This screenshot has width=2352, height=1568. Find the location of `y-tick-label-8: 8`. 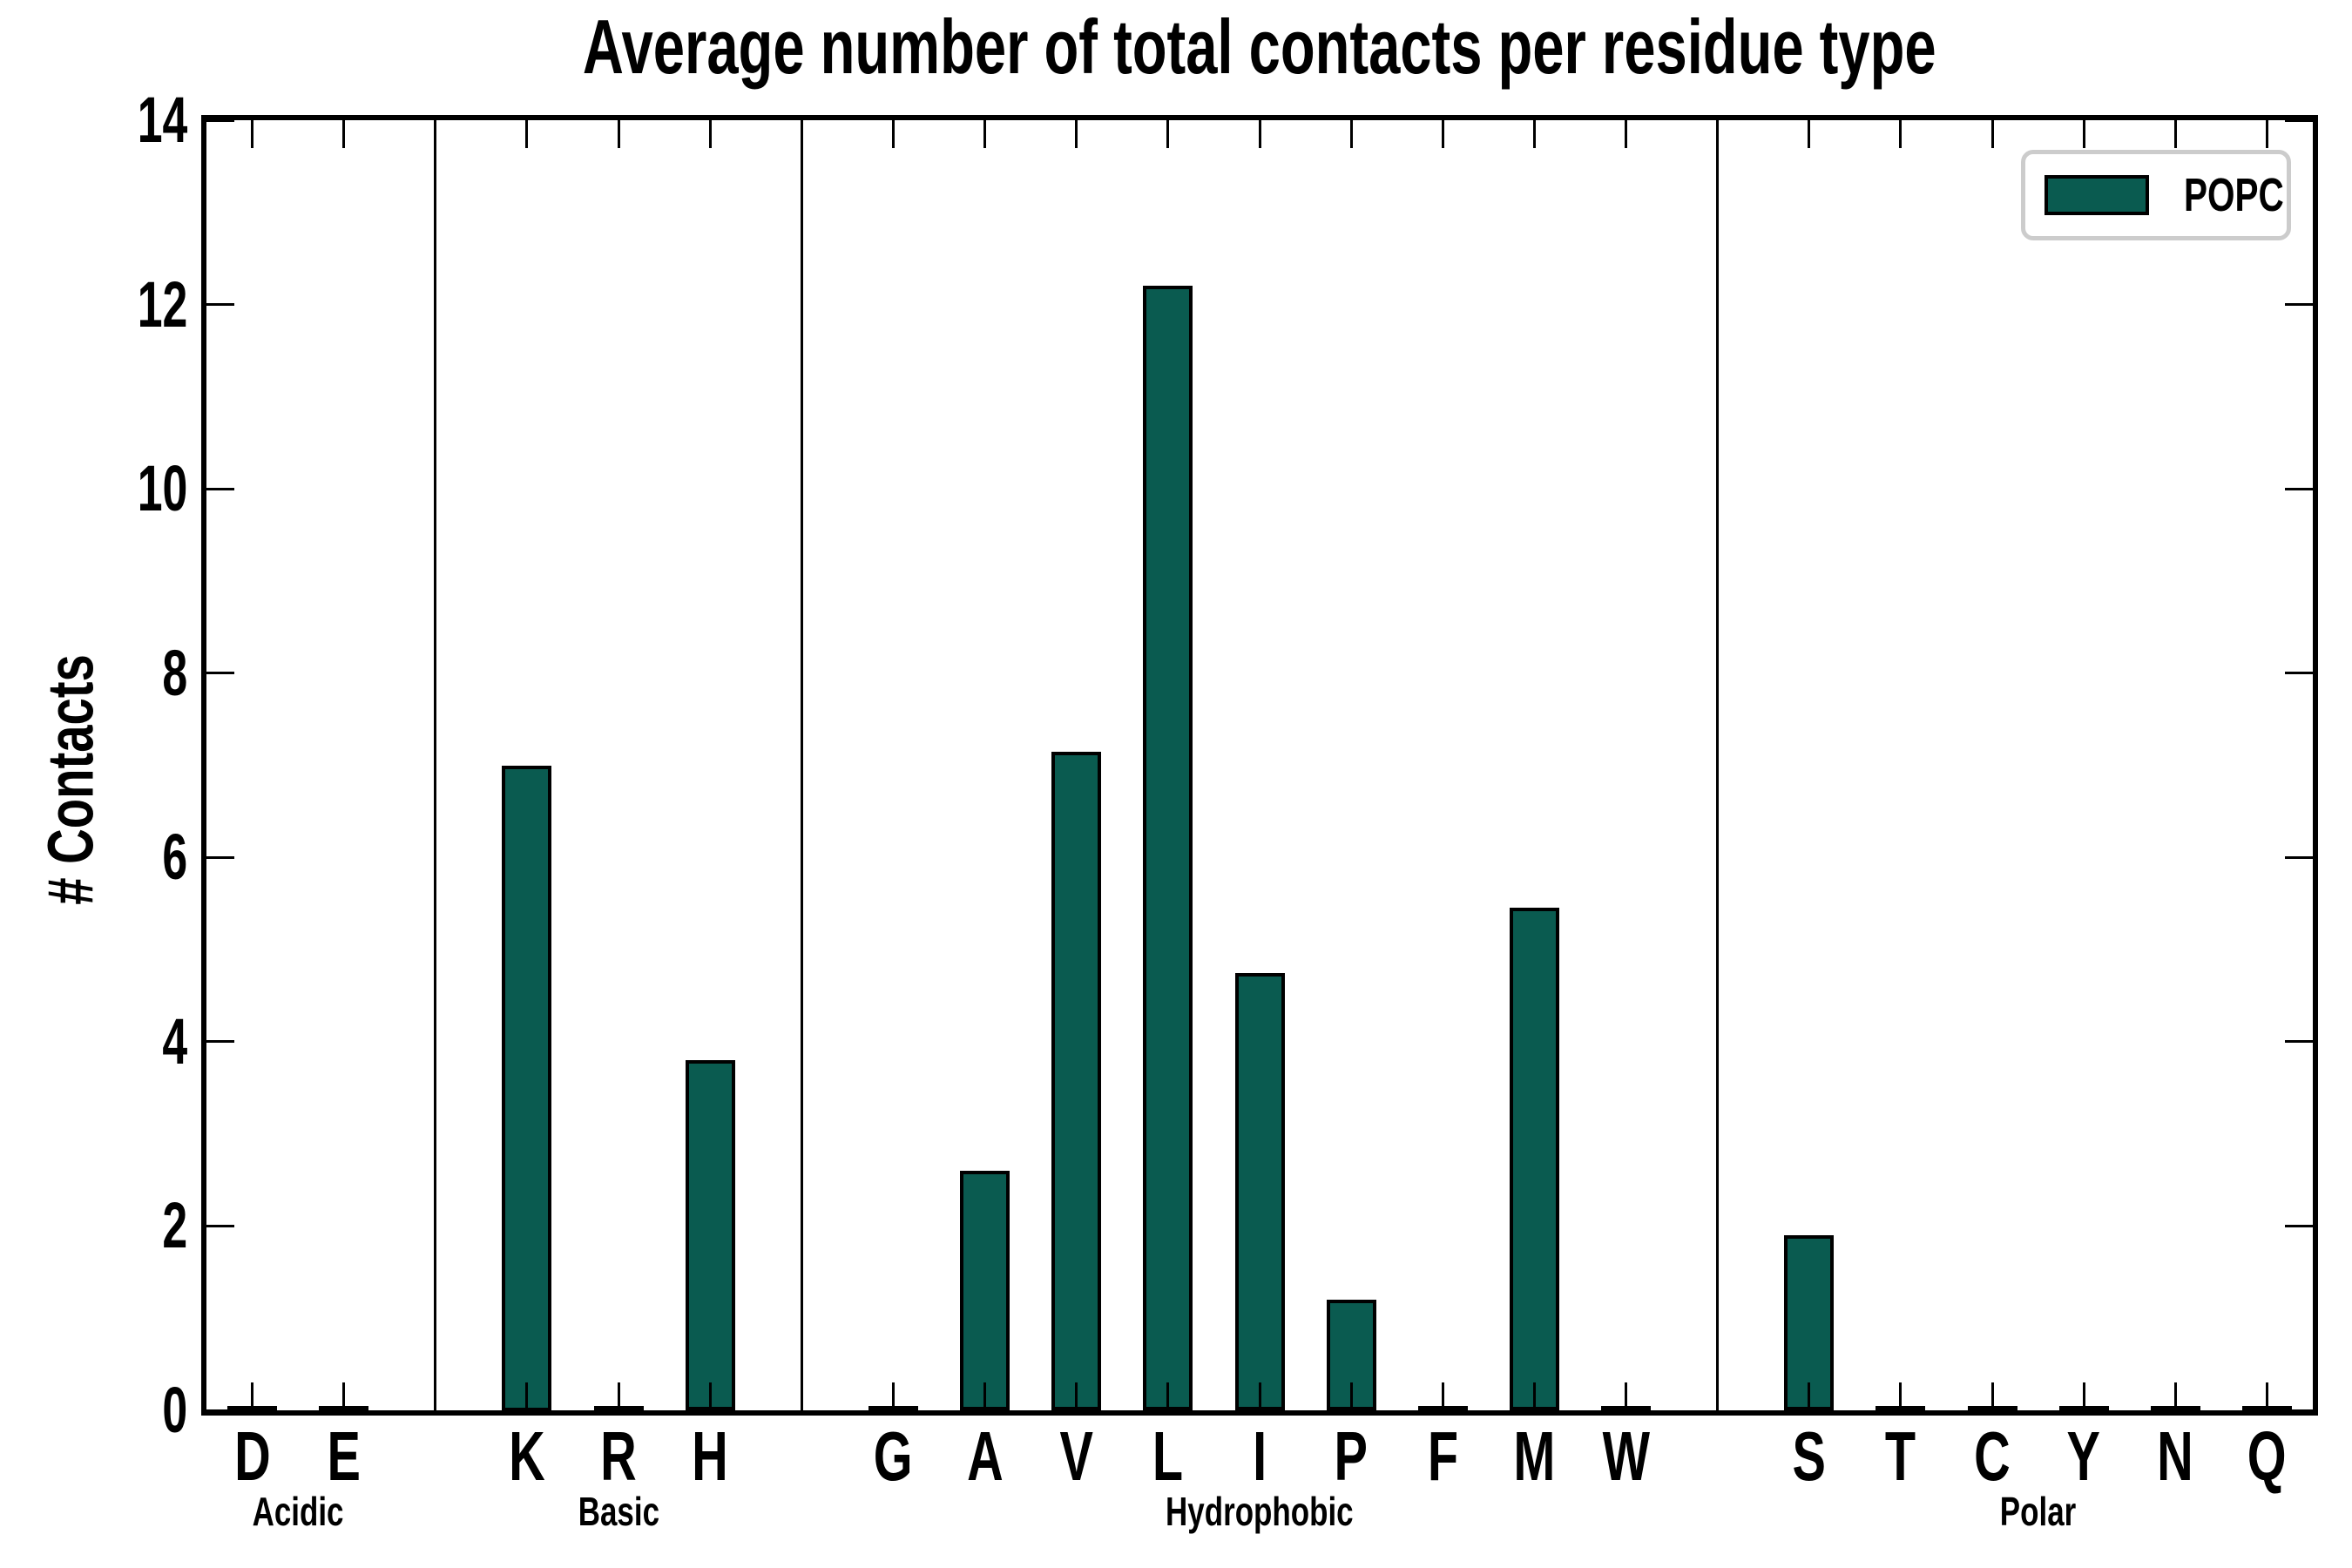

y-tick-label-8: 8 is located at coordinates (174, 672).